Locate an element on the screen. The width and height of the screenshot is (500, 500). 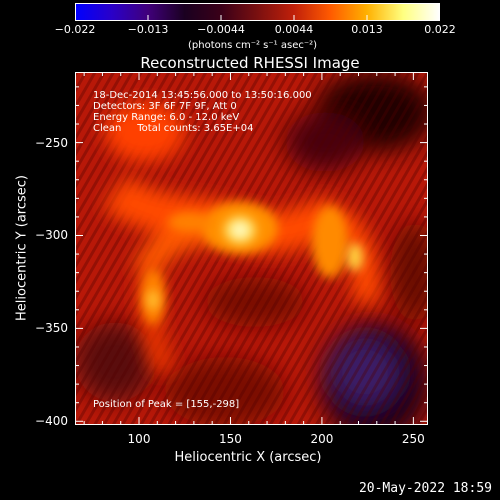
x-tick-label: 150 is located at coordinates (230, 439).